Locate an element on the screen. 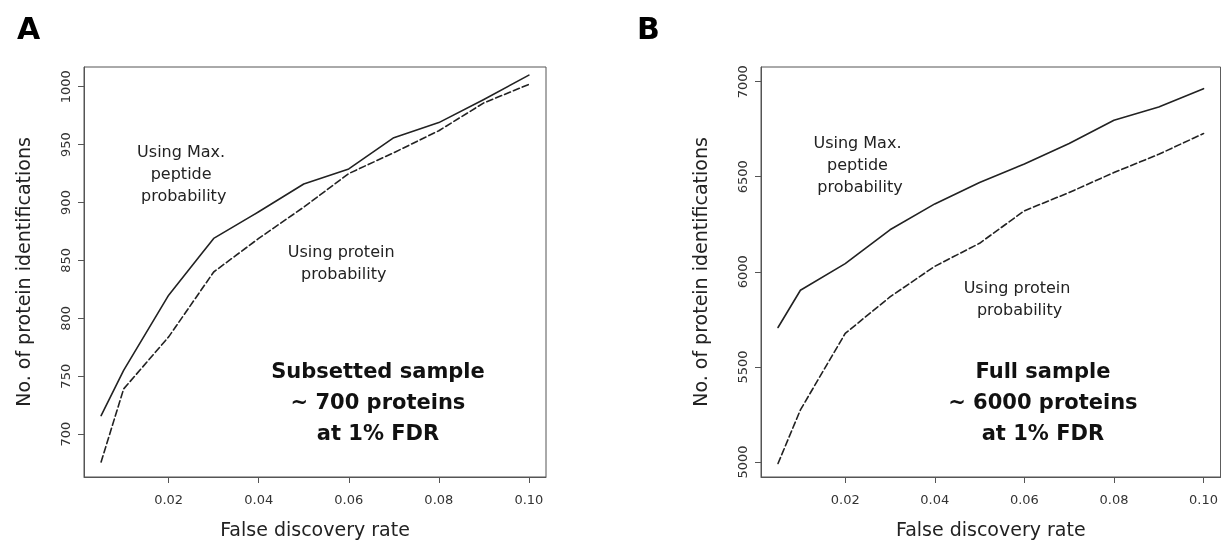 Image resolution: width=1221 pixels, height=543 pixels. chart-title: A is located at coordinates (29, 28).